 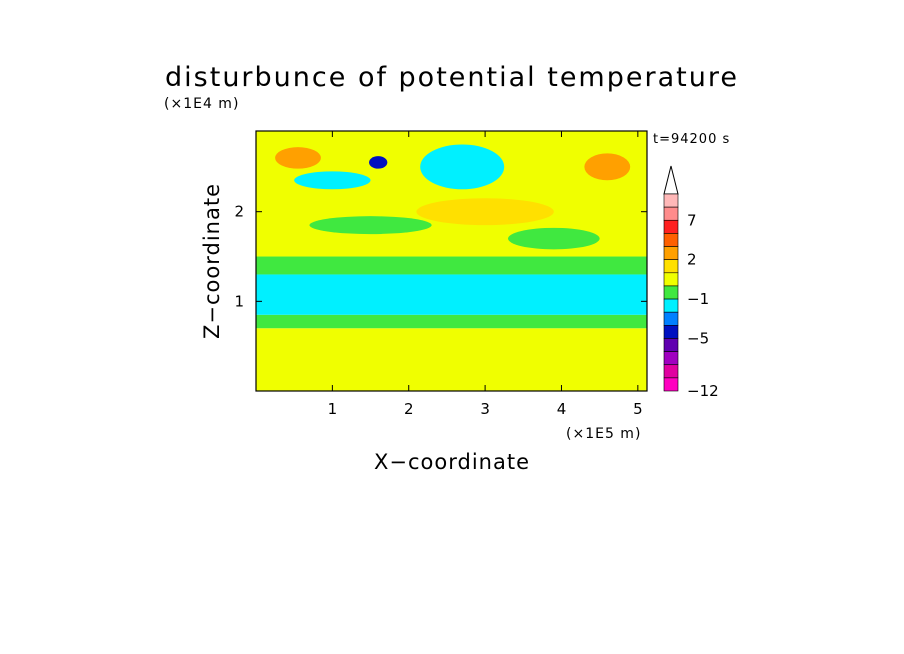 I want to click on colorbar: 7 2 −1 −5 −12, so click(x=691, y=282).